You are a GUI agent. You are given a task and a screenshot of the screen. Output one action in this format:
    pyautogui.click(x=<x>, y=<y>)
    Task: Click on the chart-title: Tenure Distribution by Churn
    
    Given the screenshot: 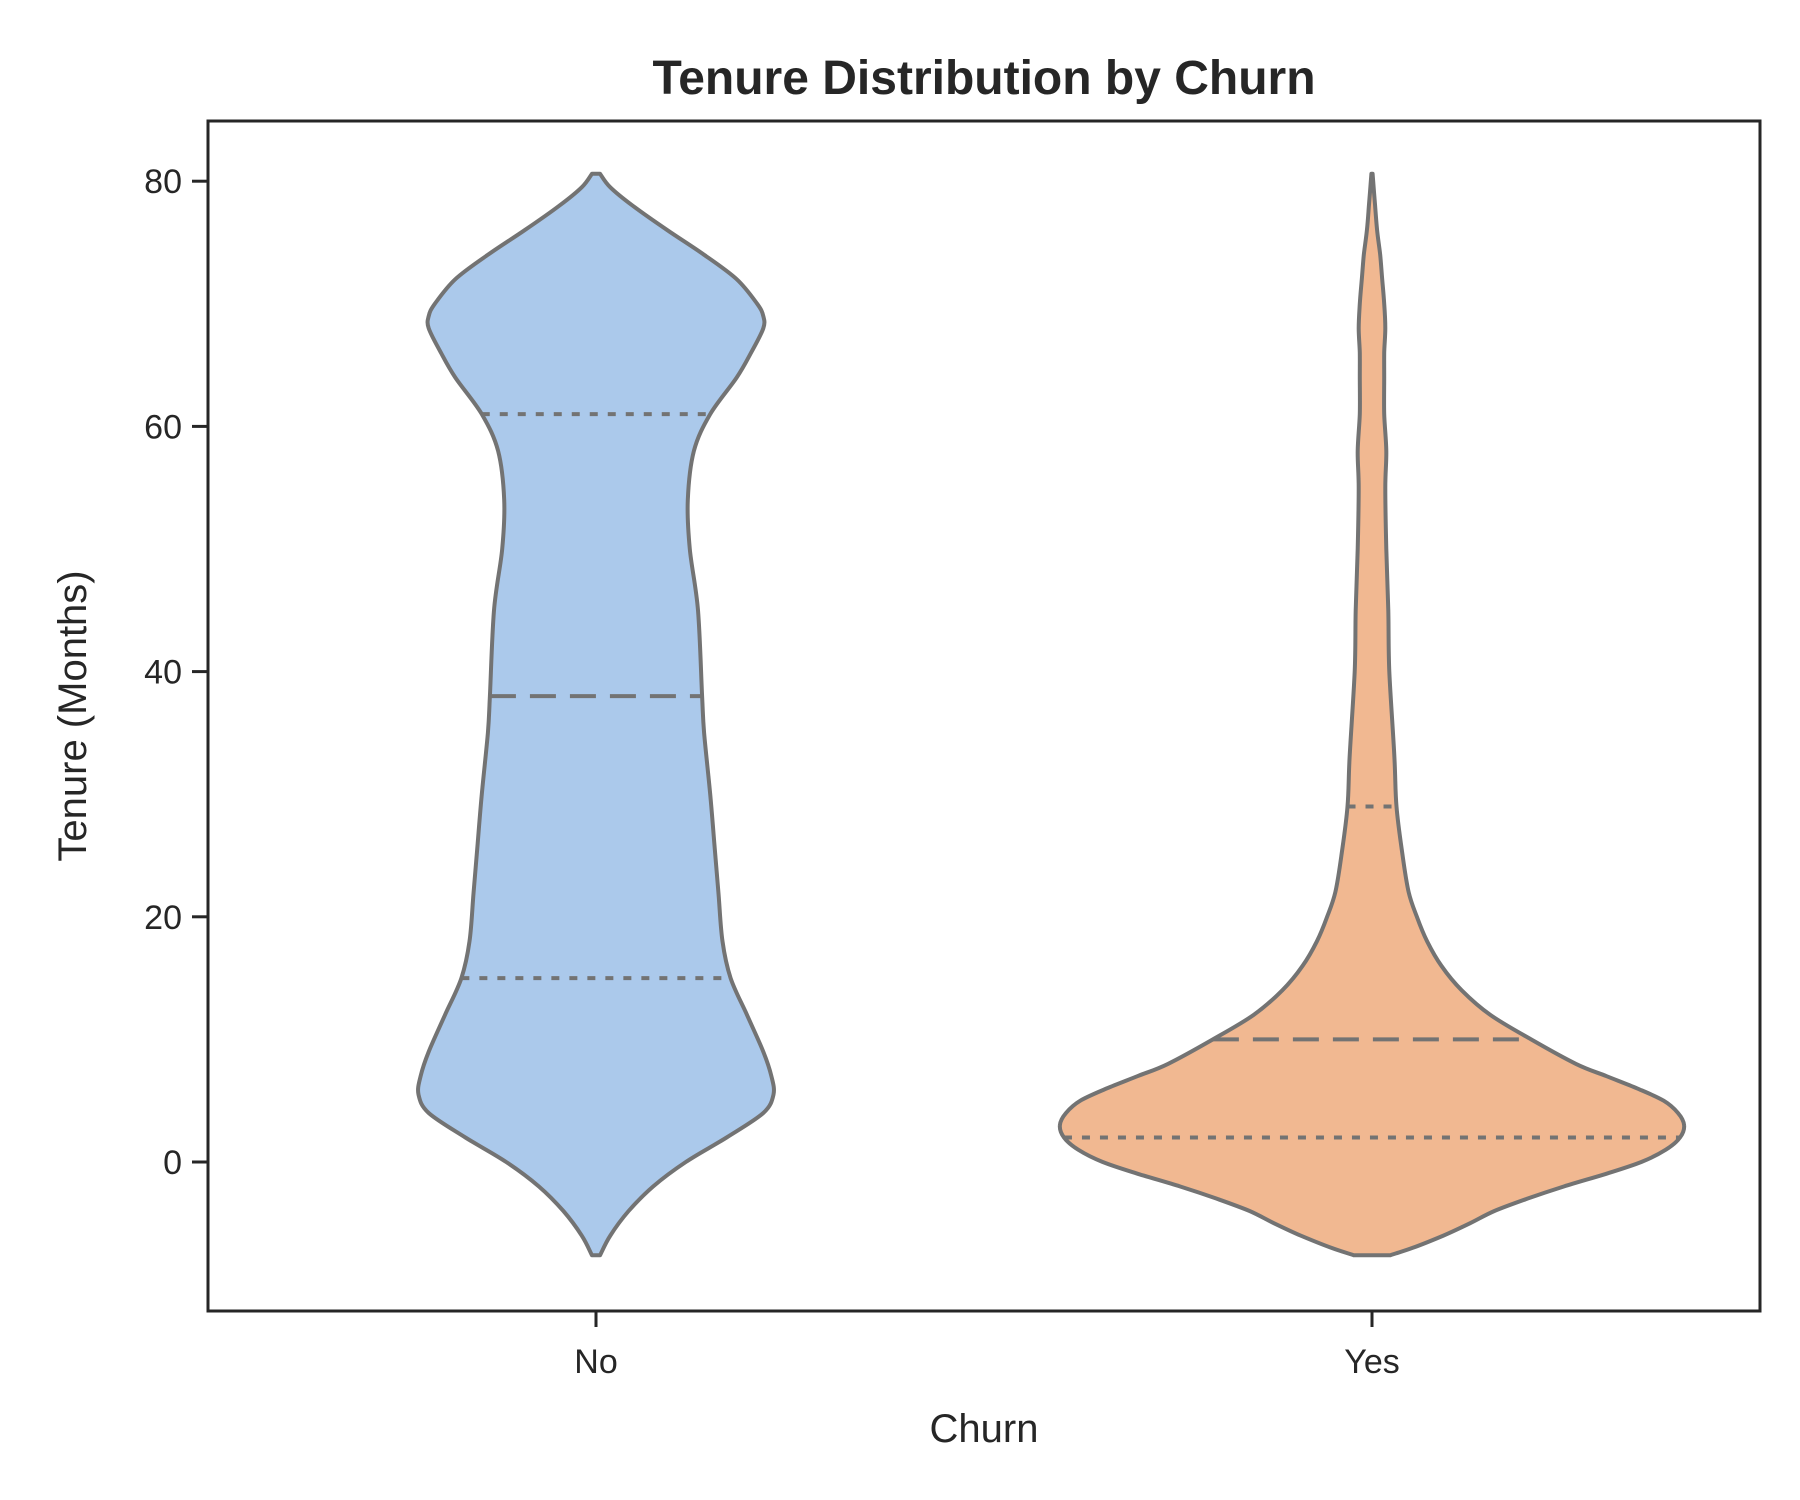 What is the action you would take?
    pyautogui.click(x=983, y=78)
    